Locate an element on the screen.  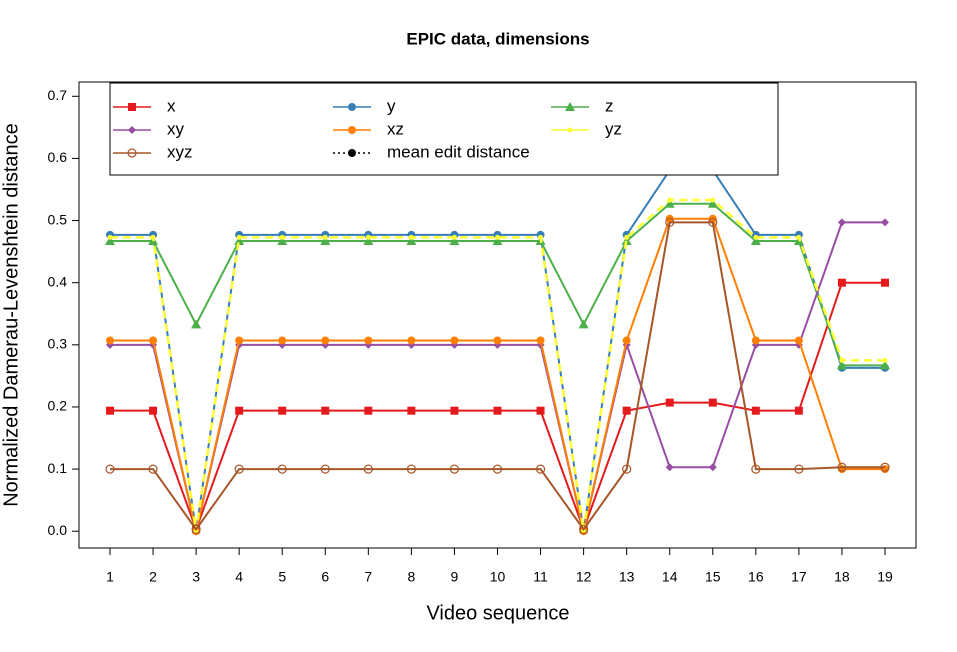
x-tick-label: 2 is located at coordinates (153, 577).